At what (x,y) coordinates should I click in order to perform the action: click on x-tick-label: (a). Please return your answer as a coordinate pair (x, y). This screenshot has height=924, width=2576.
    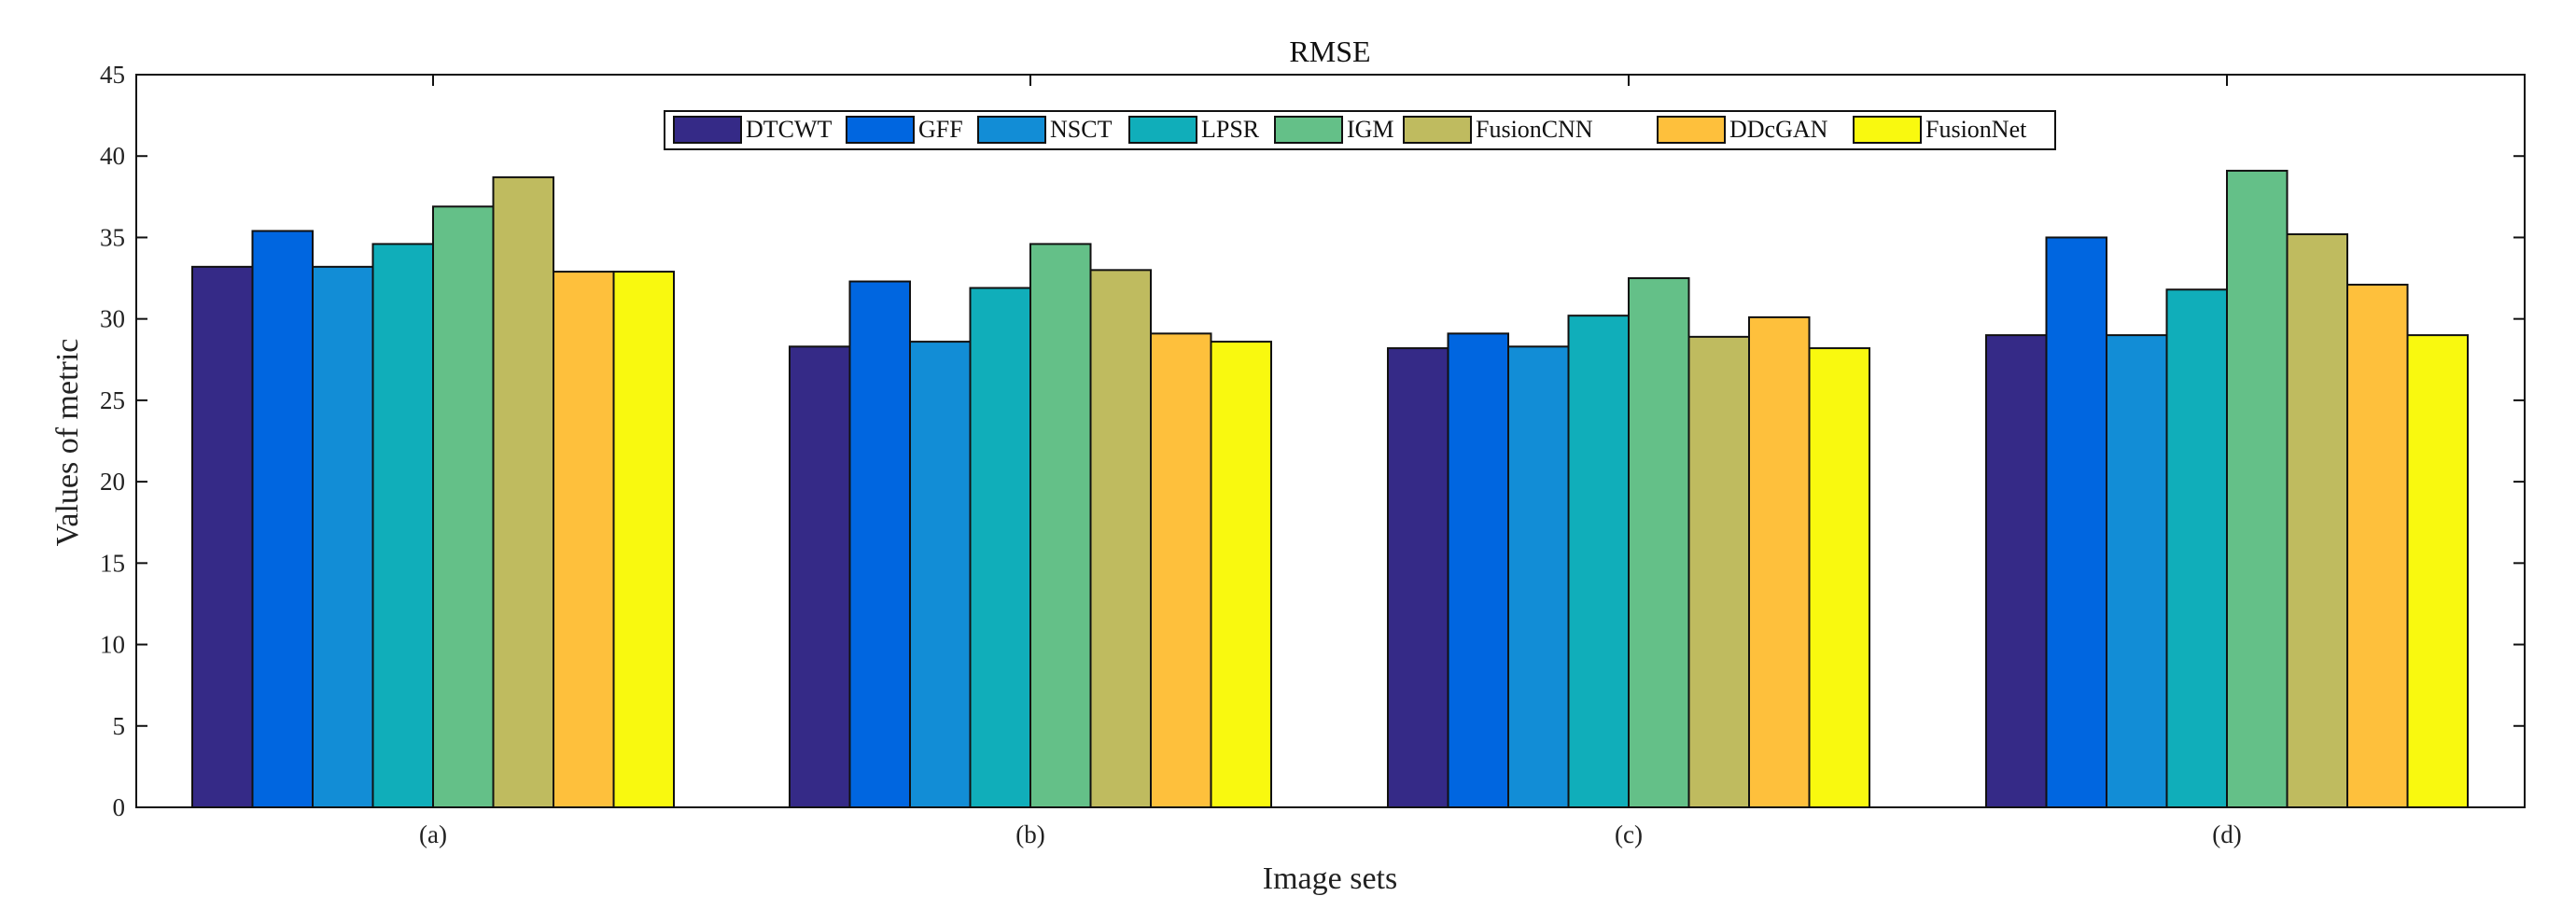
    Looking at the image, I should click on (433, 834).